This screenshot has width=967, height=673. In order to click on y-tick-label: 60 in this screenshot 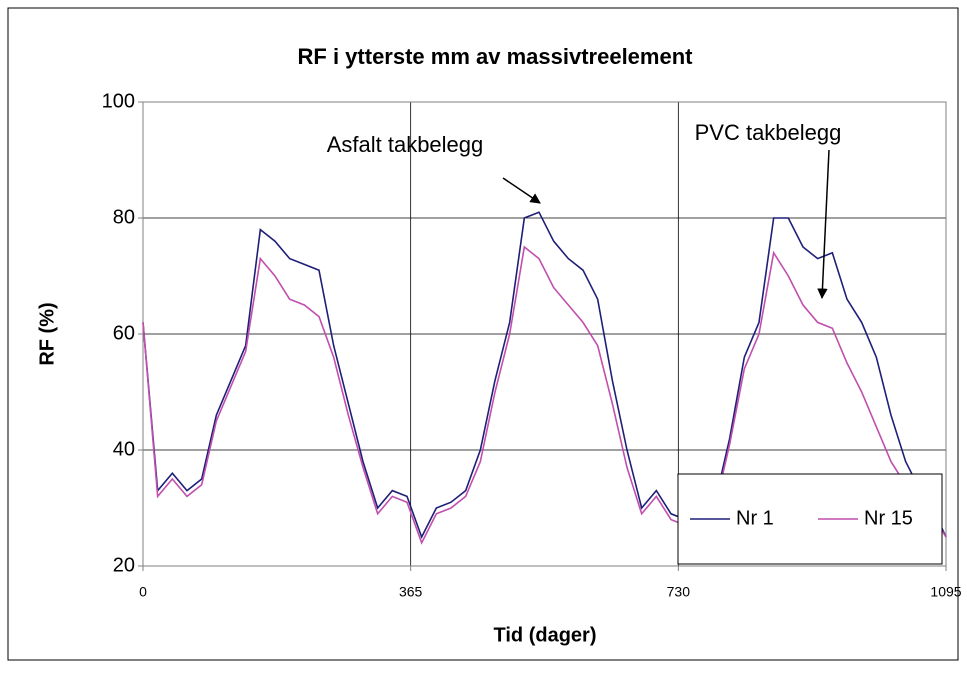, I will do `click(124, 333)`.